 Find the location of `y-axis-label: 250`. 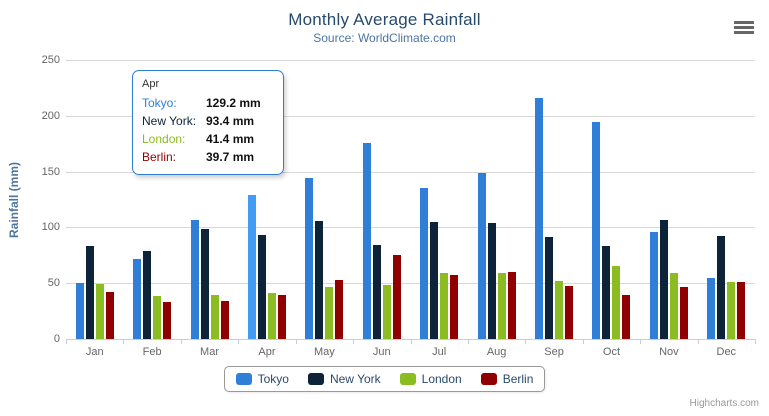

y-axis-label: 250 is located at coordinates (50, 60).